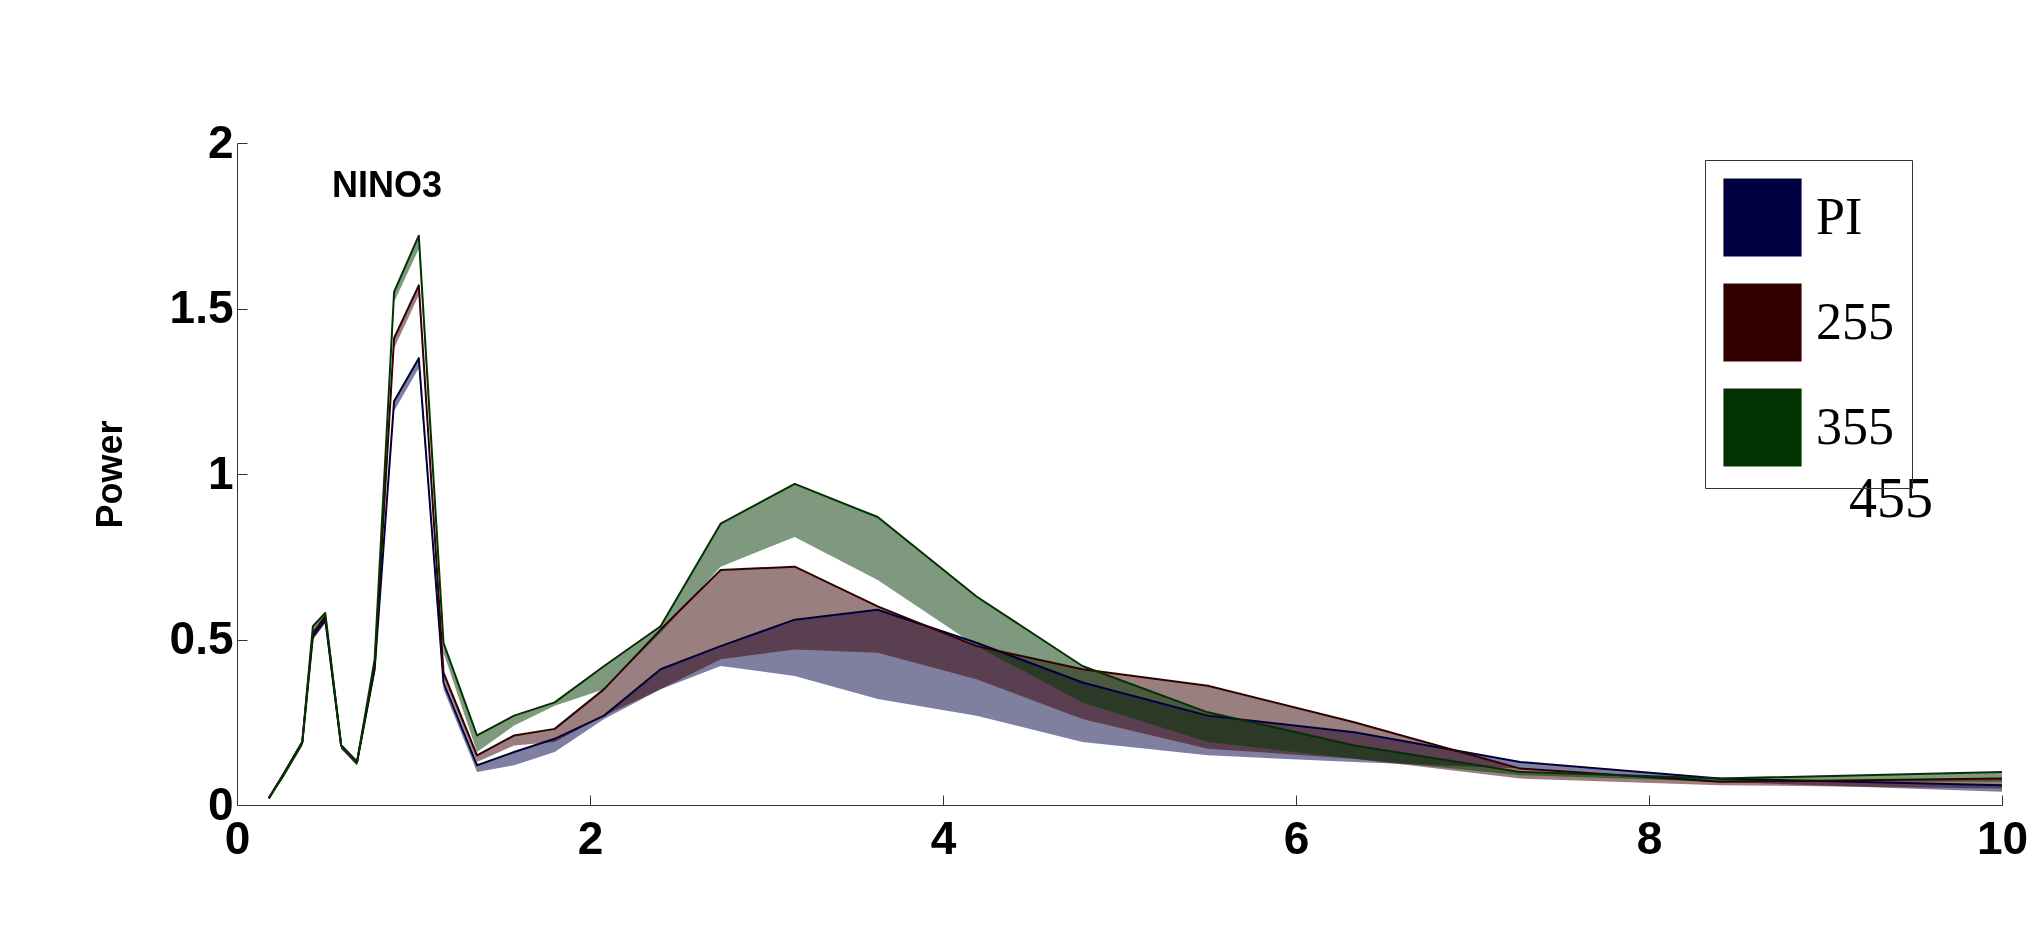  What do you see at coordinates (2002, 837) in the screenshot?
I see `x-tick-label: 10` at bounding box center [2002, 837].